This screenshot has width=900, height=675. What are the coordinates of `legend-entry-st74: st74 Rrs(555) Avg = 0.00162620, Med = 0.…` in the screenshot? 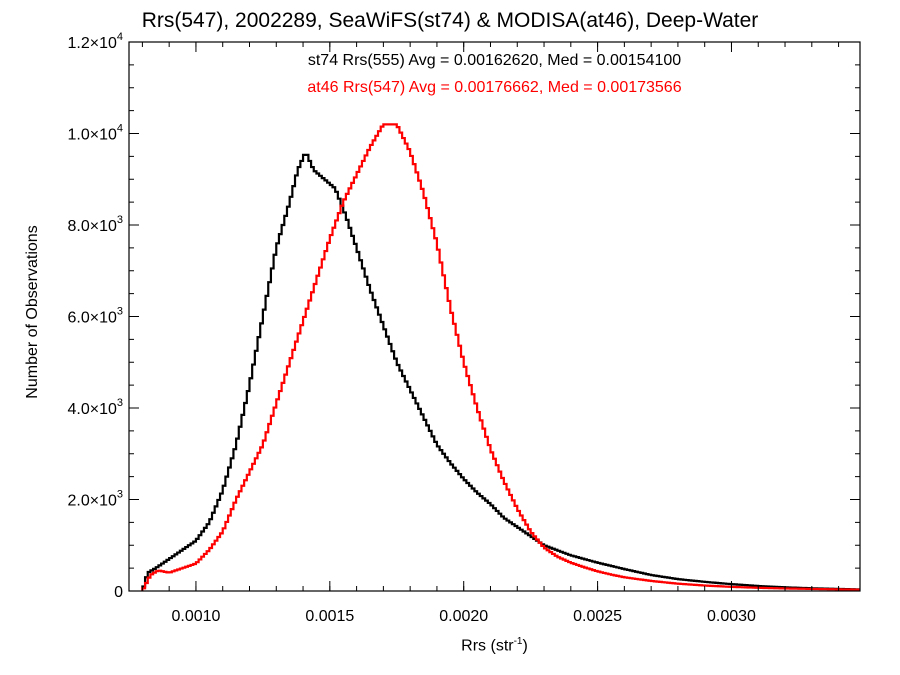 It's located at (494, 60).